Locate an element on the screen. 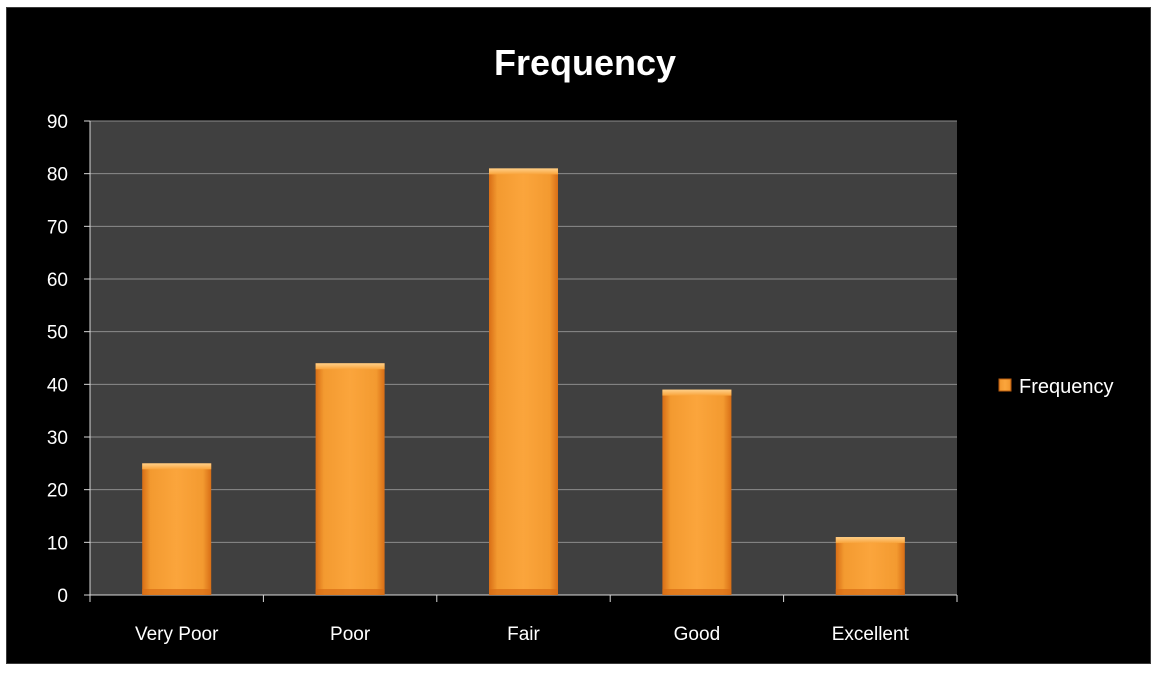  y-tick-label: 20 is located at coordinates (57, 491).